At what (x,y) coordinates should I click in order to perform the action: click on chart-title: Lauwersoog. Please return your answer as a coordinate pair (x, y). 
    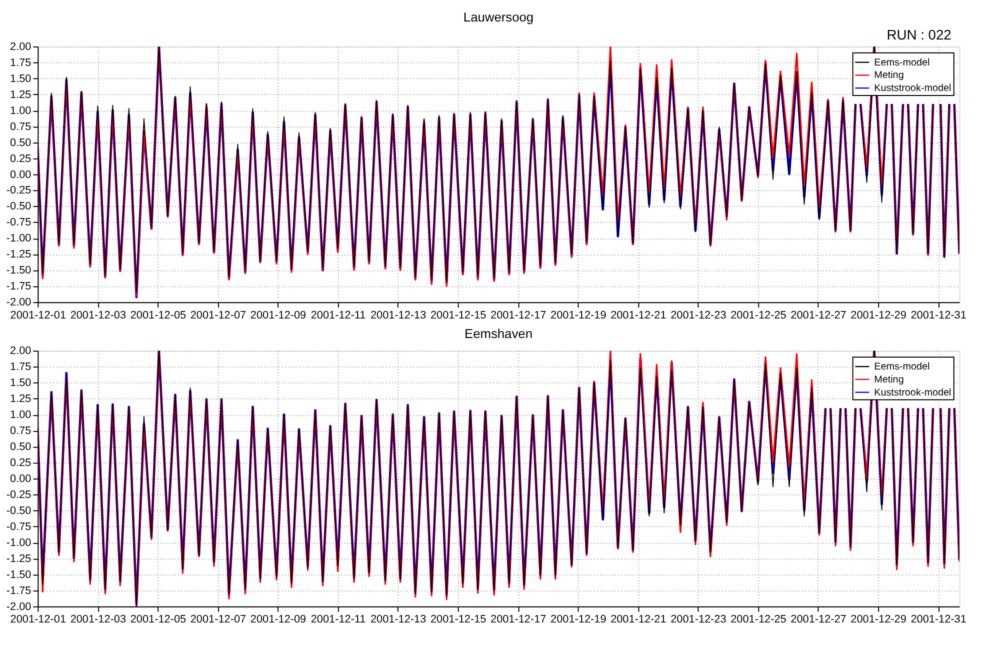
    Looking at the image, I should click on (498, 17).